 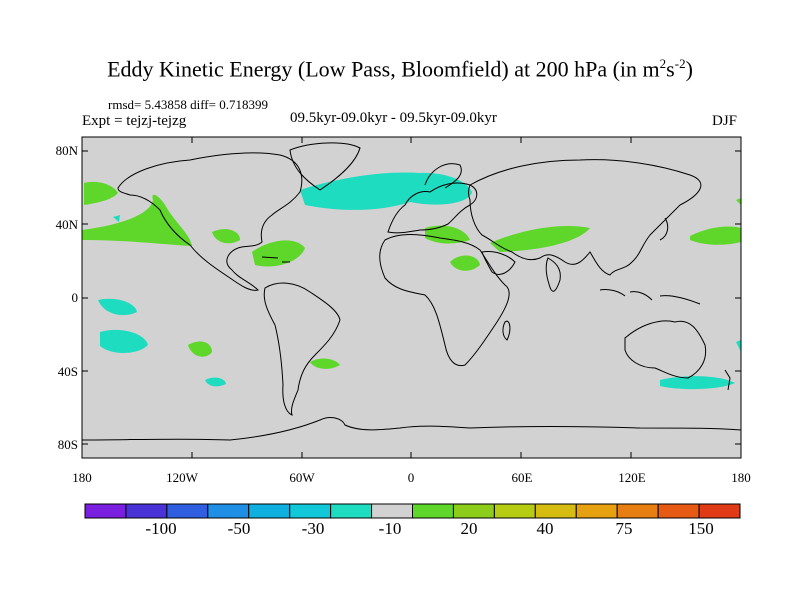 I want to click on coast-new-zealand, so click(x=727, y=380).